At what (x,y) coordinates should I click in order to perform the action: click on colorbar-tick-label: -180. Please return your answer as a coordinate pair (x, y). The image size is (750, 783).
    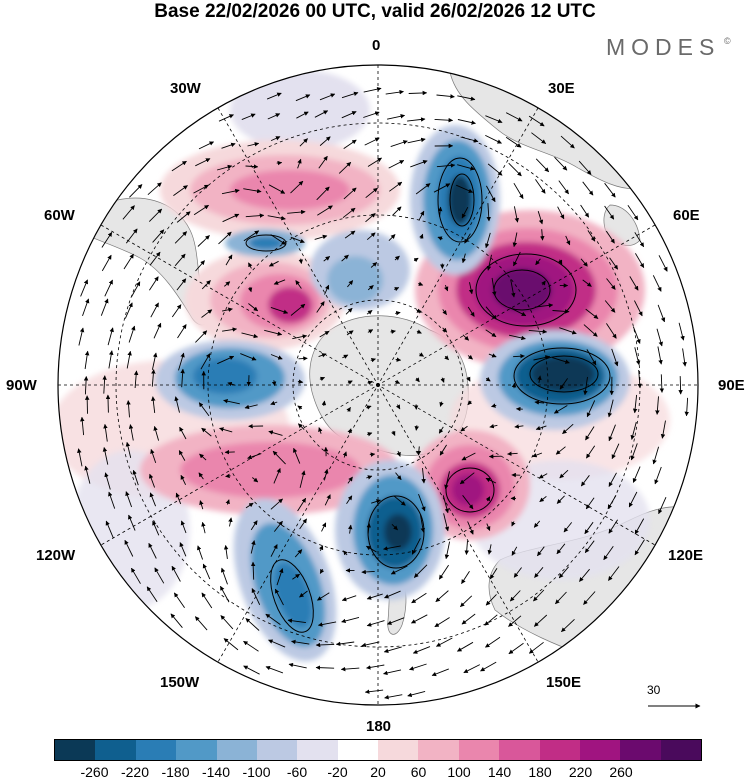
    Looking at the image, I should click on (175, 772).